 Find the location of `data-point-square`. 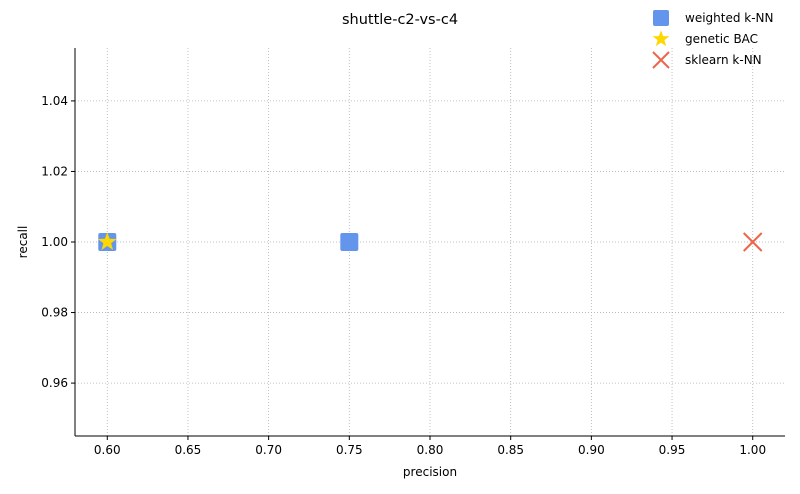

data-point-square is located at coordinates (349, 242).